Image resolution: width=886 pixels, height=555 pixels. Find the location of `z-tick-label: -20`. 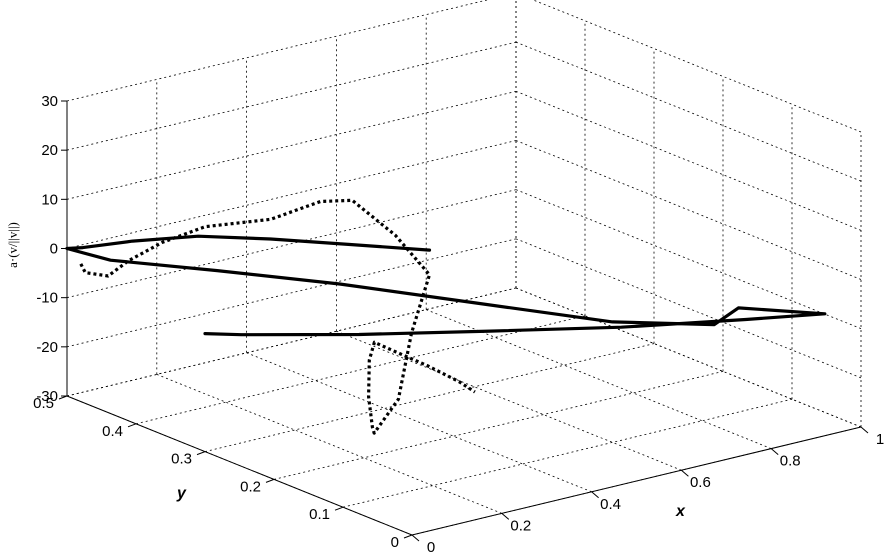

z-tick-label: -20 is located at coordinates (47, 347).